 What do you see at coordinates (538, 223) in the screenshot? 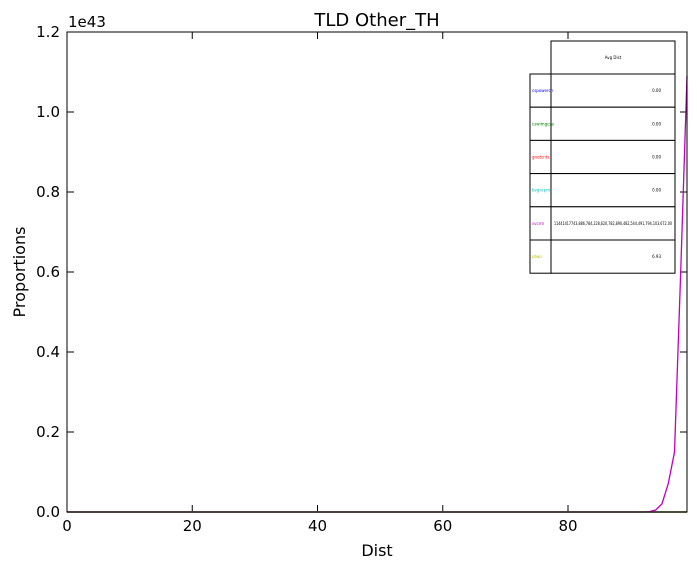
I see `legend-table-row-label: svcrm` at bounding box center [538, 223].